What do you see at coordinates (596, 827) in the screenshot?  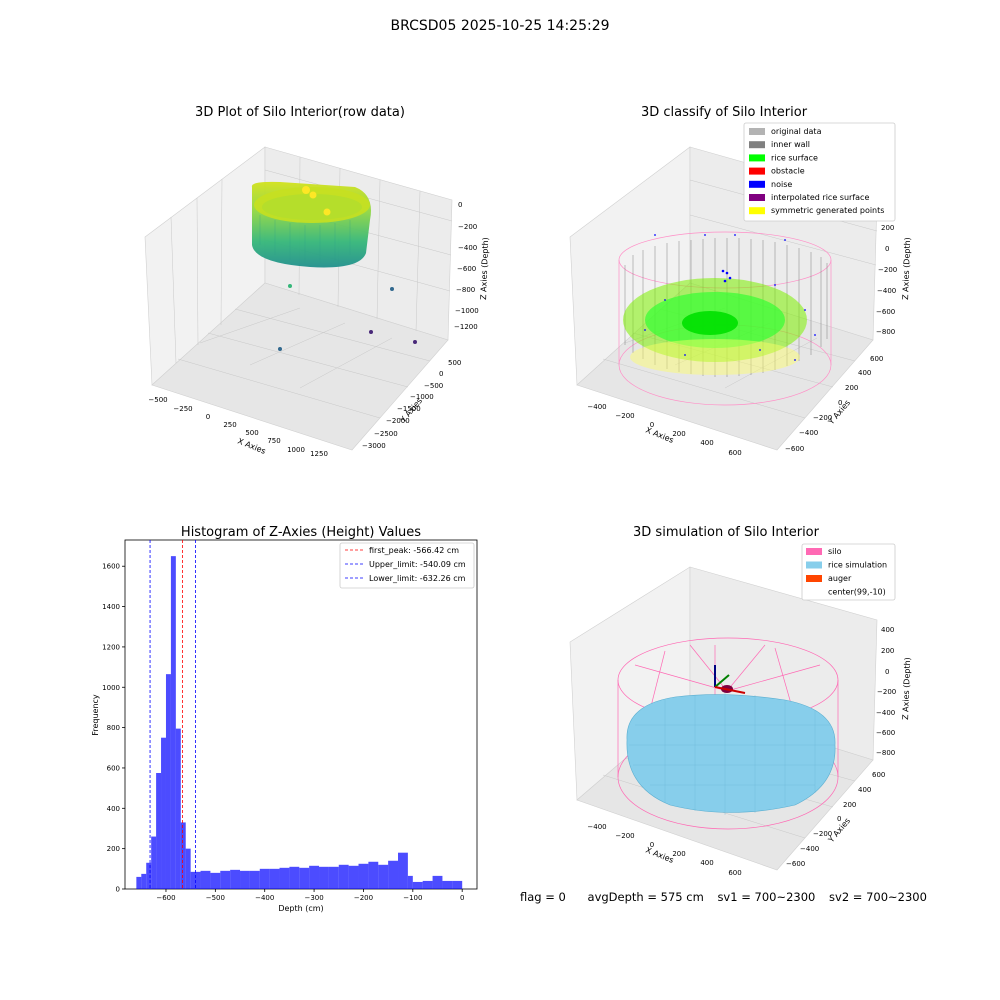 I see `simulation-x-tick: −400` at bounding box center [596, 827].